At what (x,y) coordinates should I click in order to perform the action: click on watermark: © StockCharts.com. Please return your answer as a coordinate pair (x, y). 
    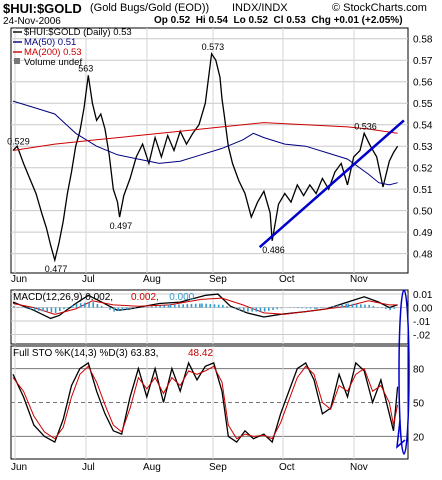
    Looking at the image, I should click on (379, 8).